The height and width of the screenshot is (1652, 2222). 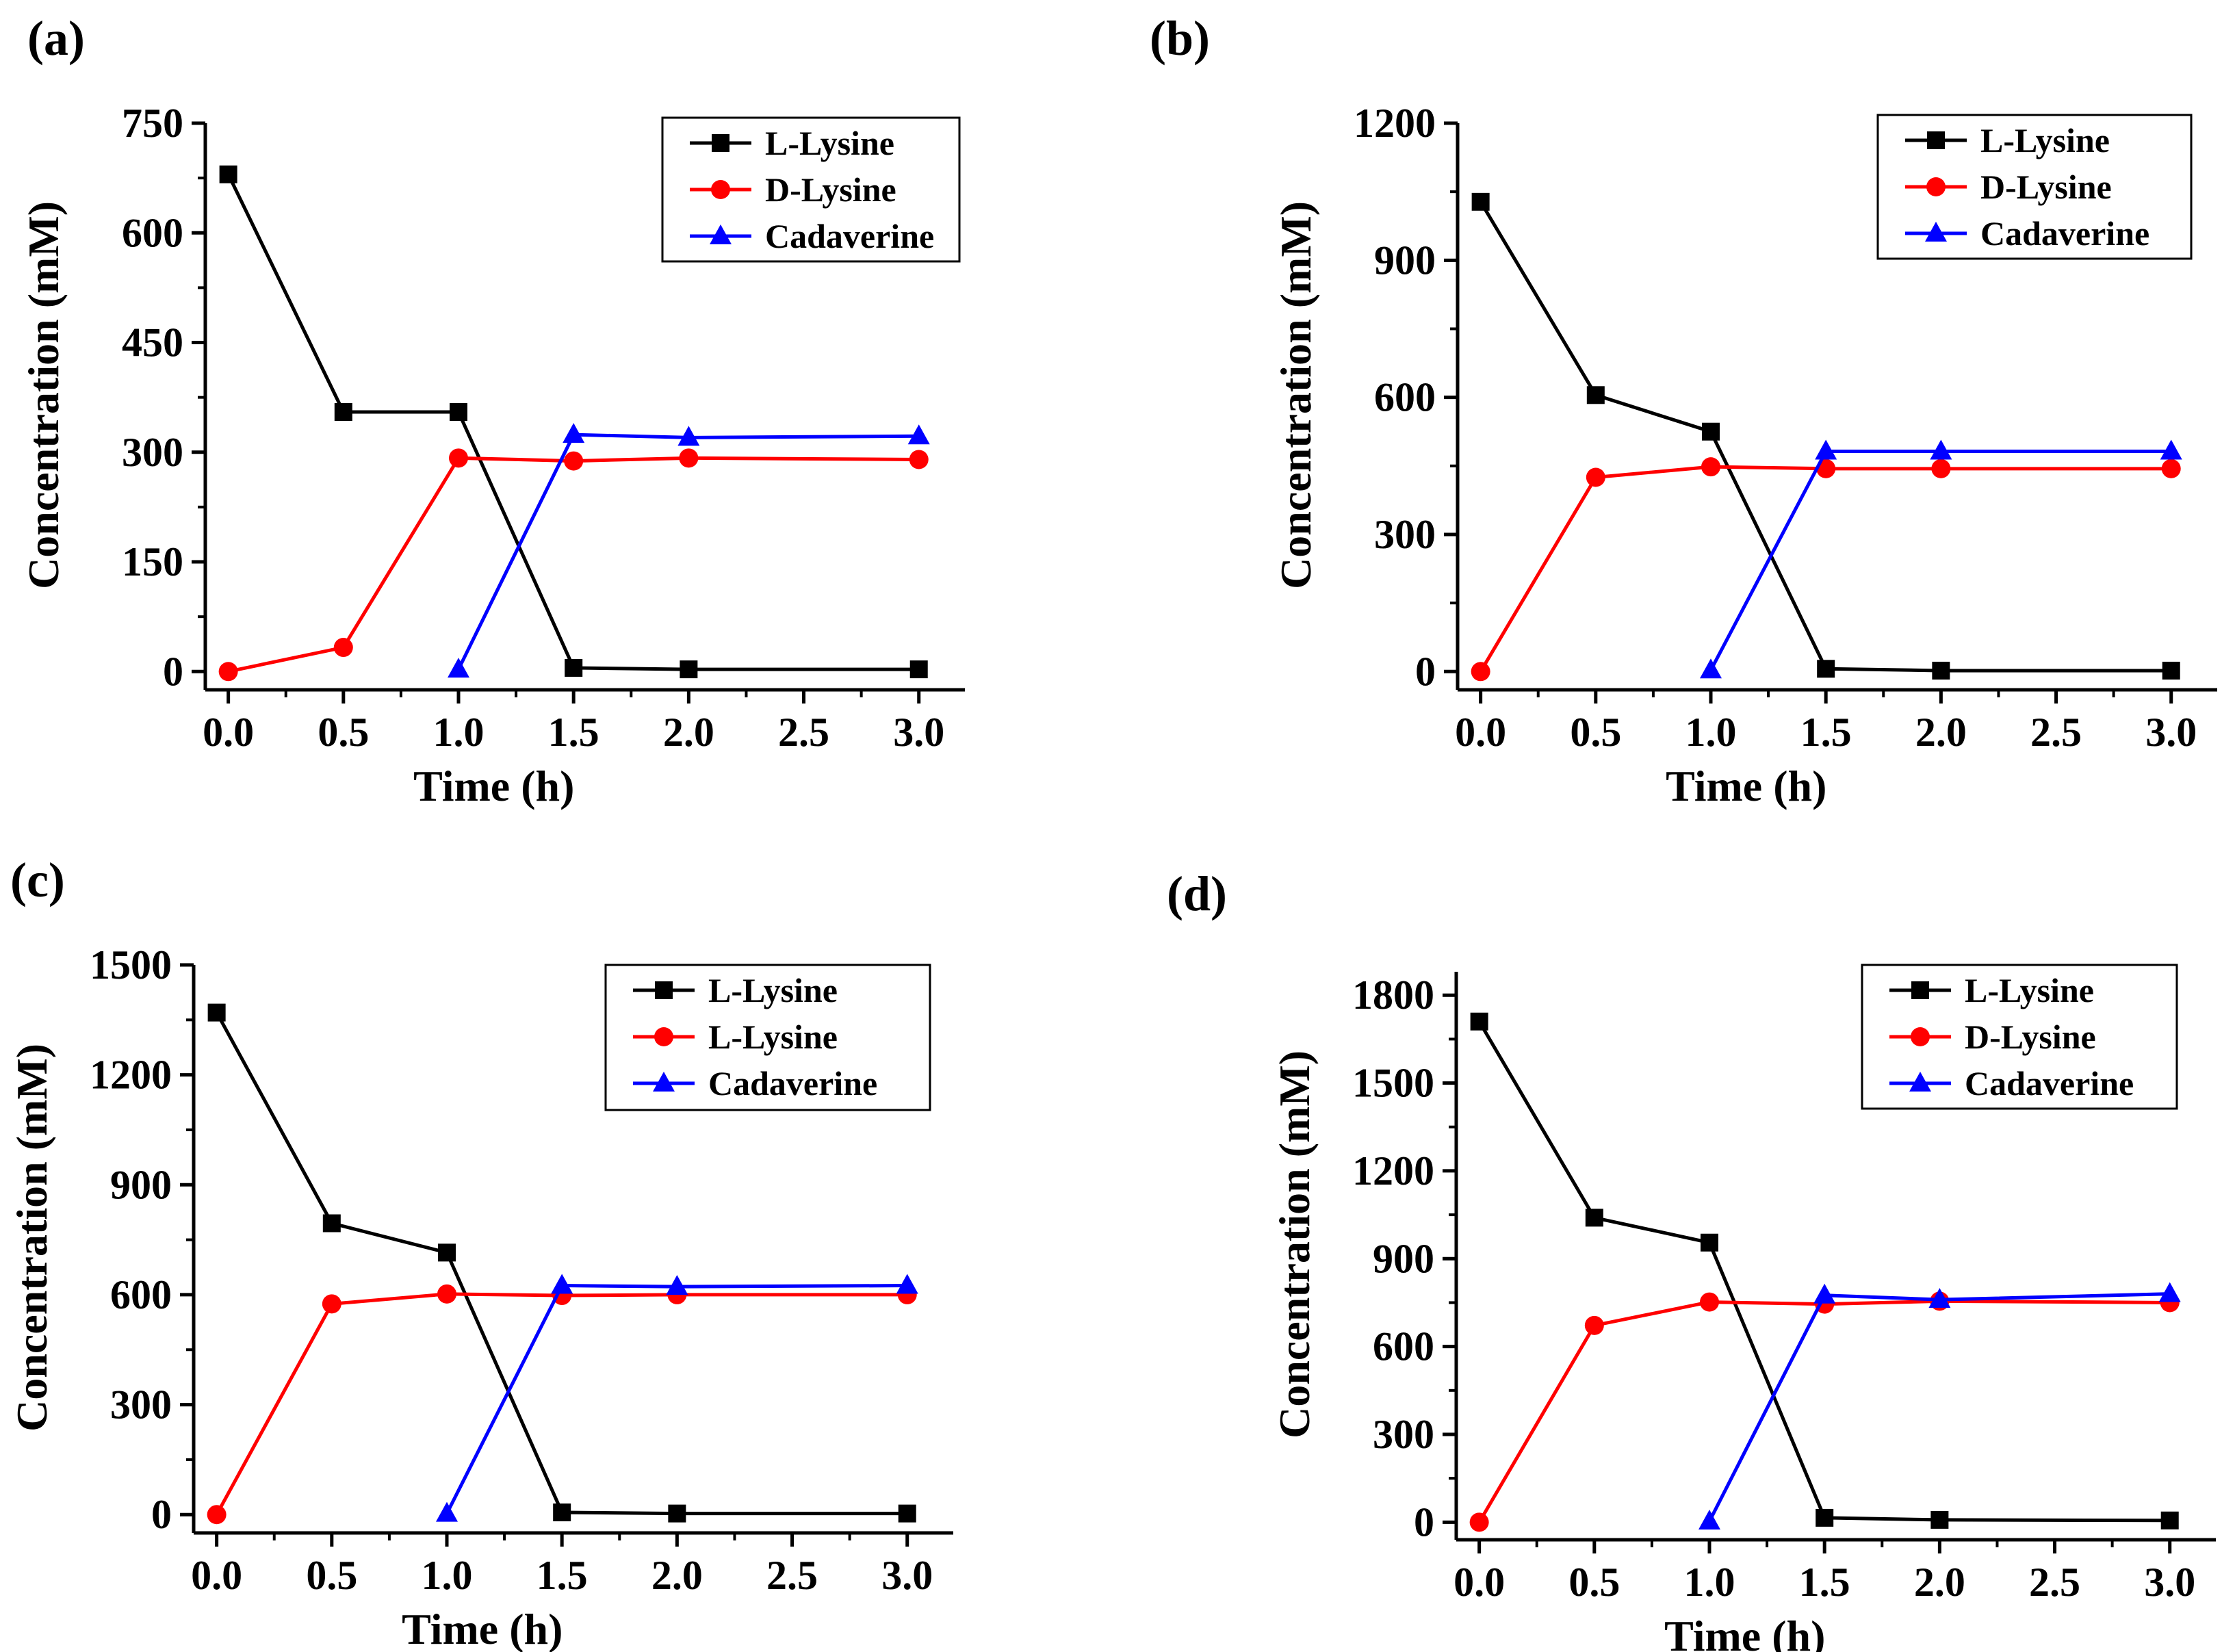 I want to click on legend: L-Lysine L-Lysine Cadaverine, so click(x=768, y=1038).